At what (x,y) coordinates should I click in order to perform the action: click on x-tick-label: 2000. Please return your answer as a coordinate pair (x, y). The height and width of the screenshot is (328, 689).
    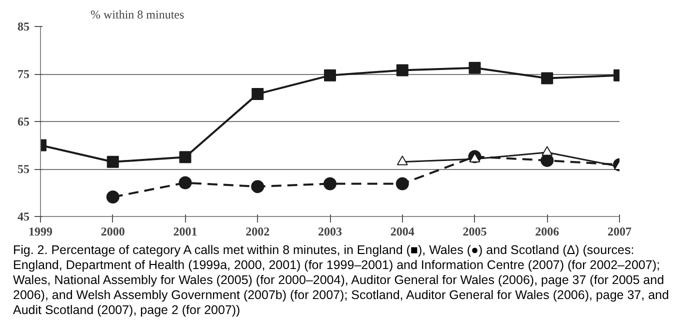
    Looking at the image, I should click on (112, 231).